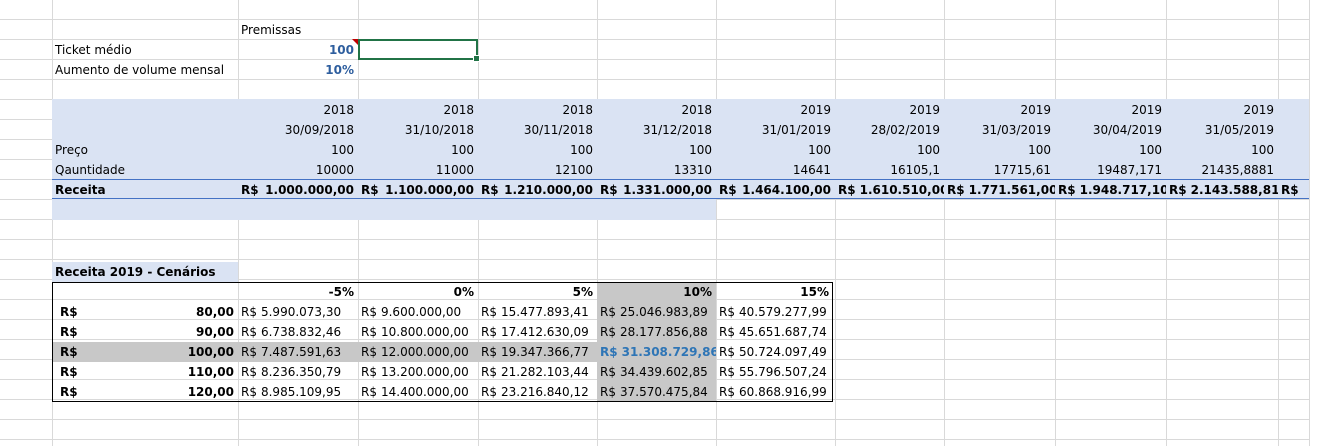 The height and width of the screenshot is (446, 1328). Describe the element at coordinates (418, 372) in the screenshot. I see `scenario-value-cell: R$ 13.200.000,00` at that location.